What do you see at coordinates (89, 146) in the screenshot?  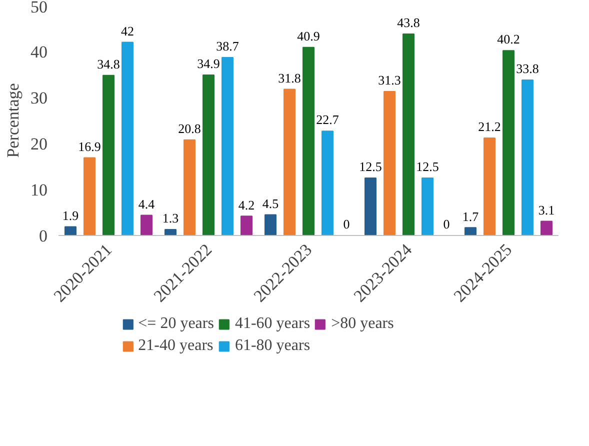 I see `data-label: 16.9` at bounding box center [89, 146].